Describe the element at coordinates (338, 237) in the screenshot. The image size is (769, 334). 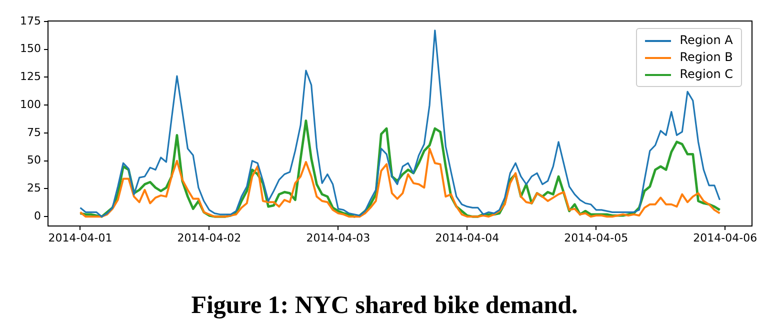
I see `x-tick-label: 2014-04-03` at that location.